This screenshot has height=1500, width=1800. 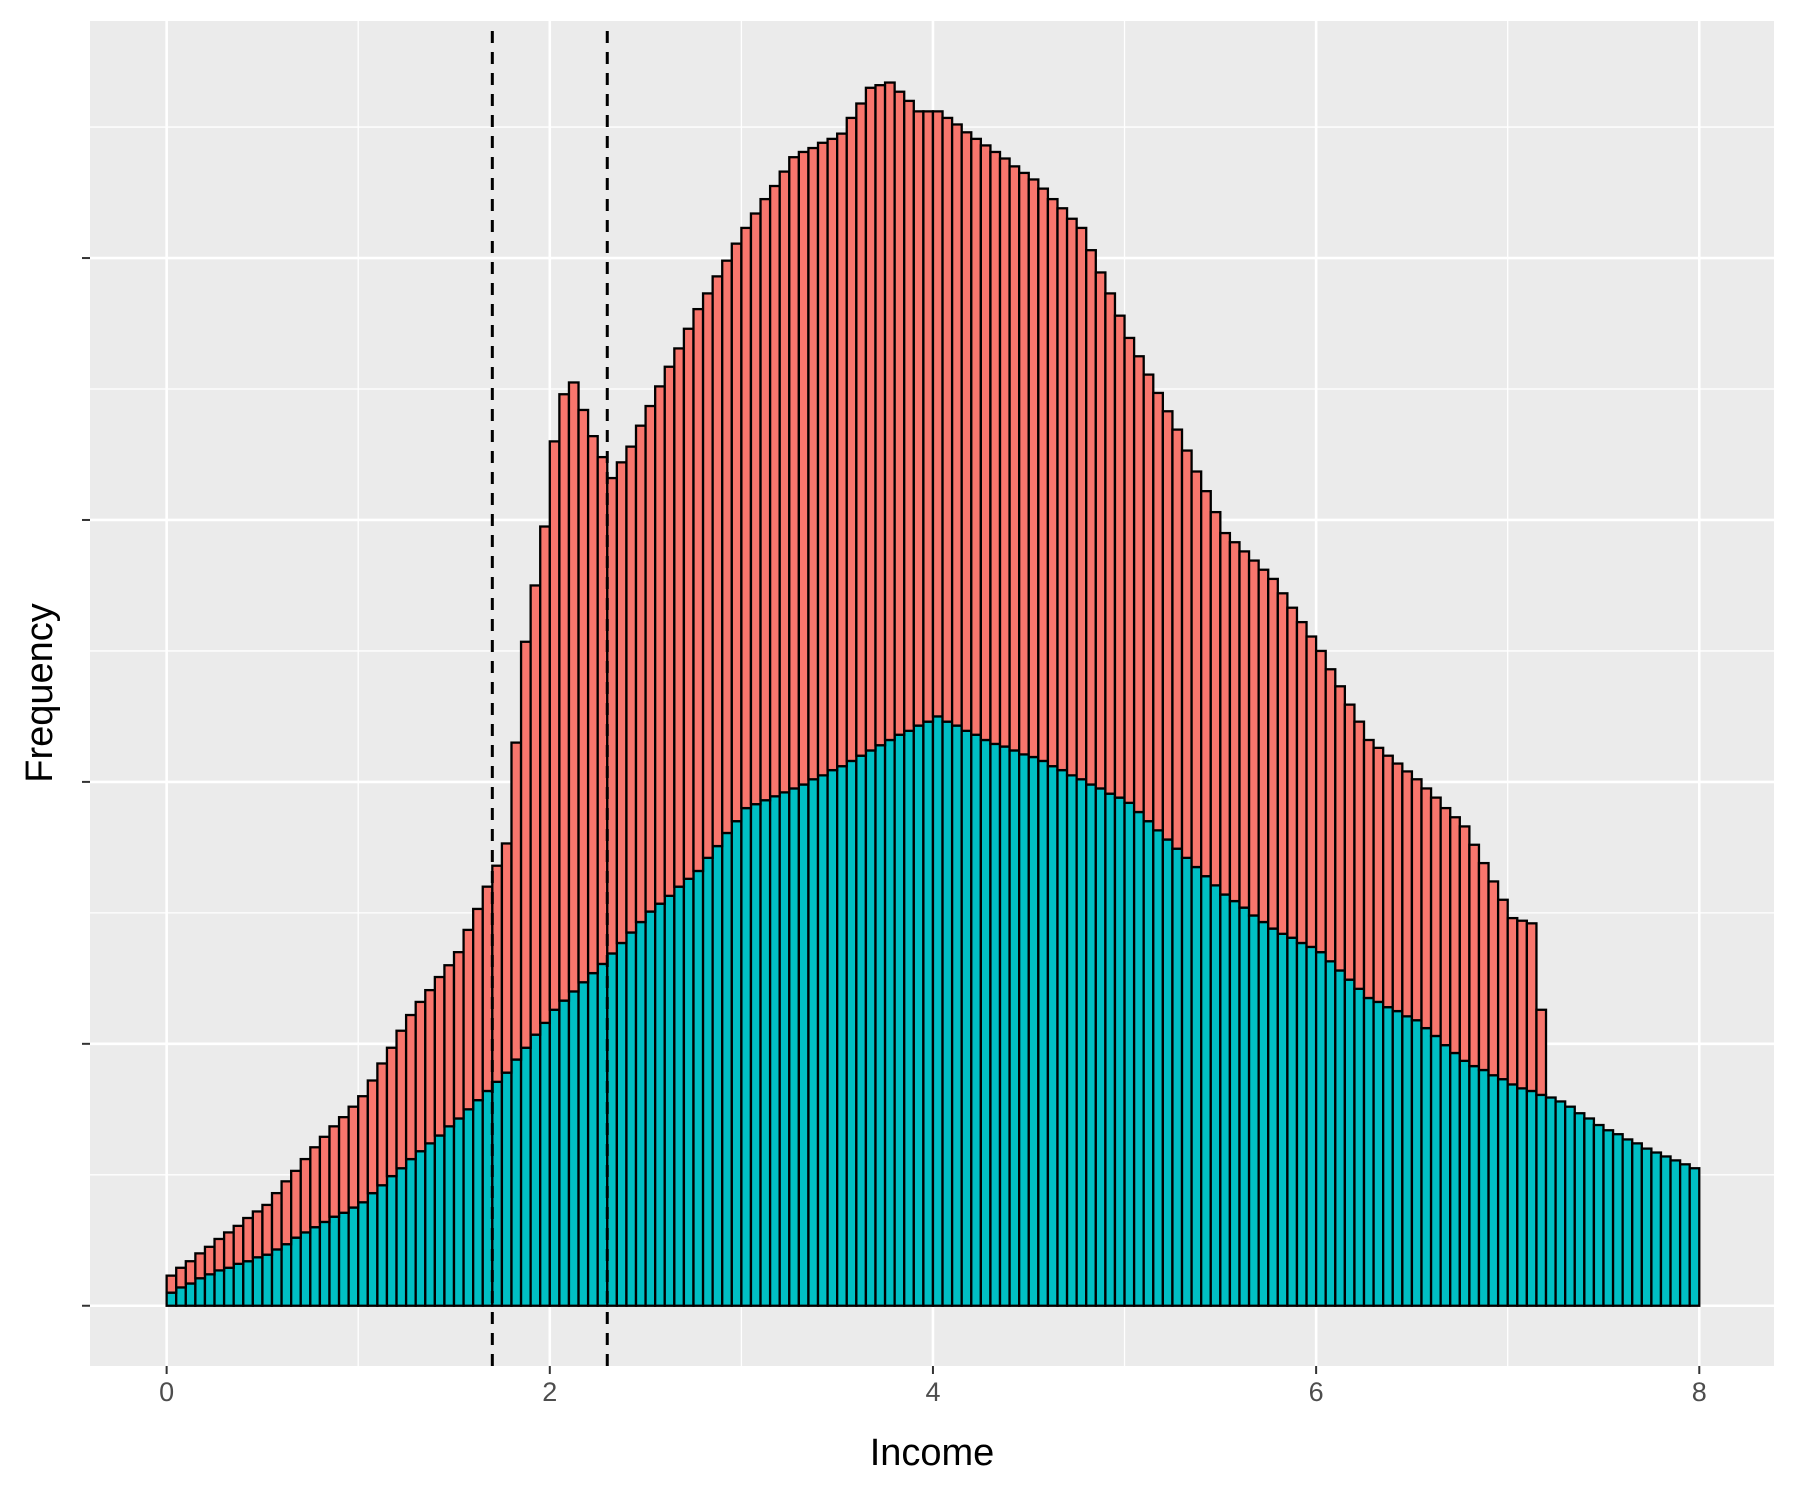 What do you see at coordinates (932, 1453) in the screenshot?
I see `x-axis-title: Income` at bounding box center [932, 1453].